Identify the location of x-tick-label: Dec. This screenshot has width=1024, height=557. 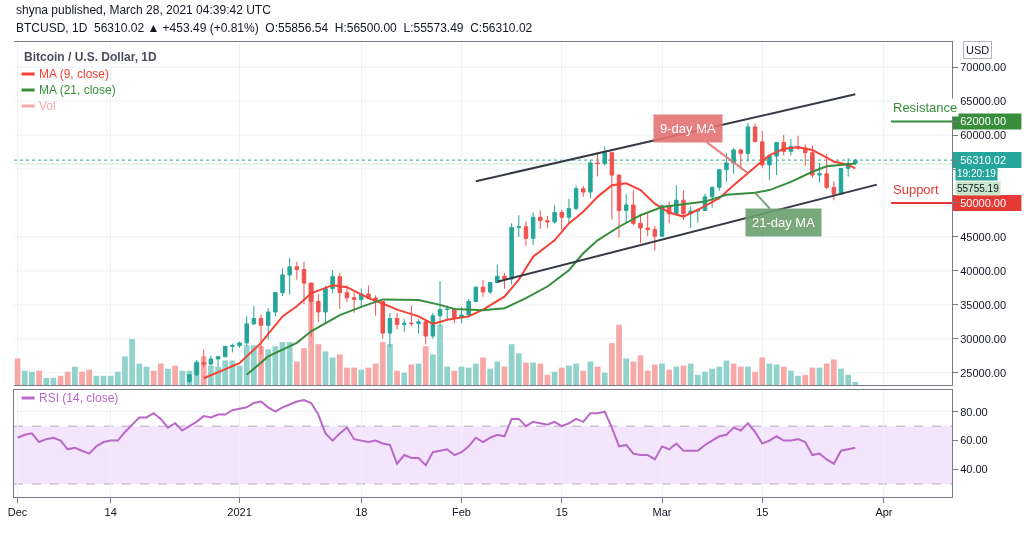
(17, 512).